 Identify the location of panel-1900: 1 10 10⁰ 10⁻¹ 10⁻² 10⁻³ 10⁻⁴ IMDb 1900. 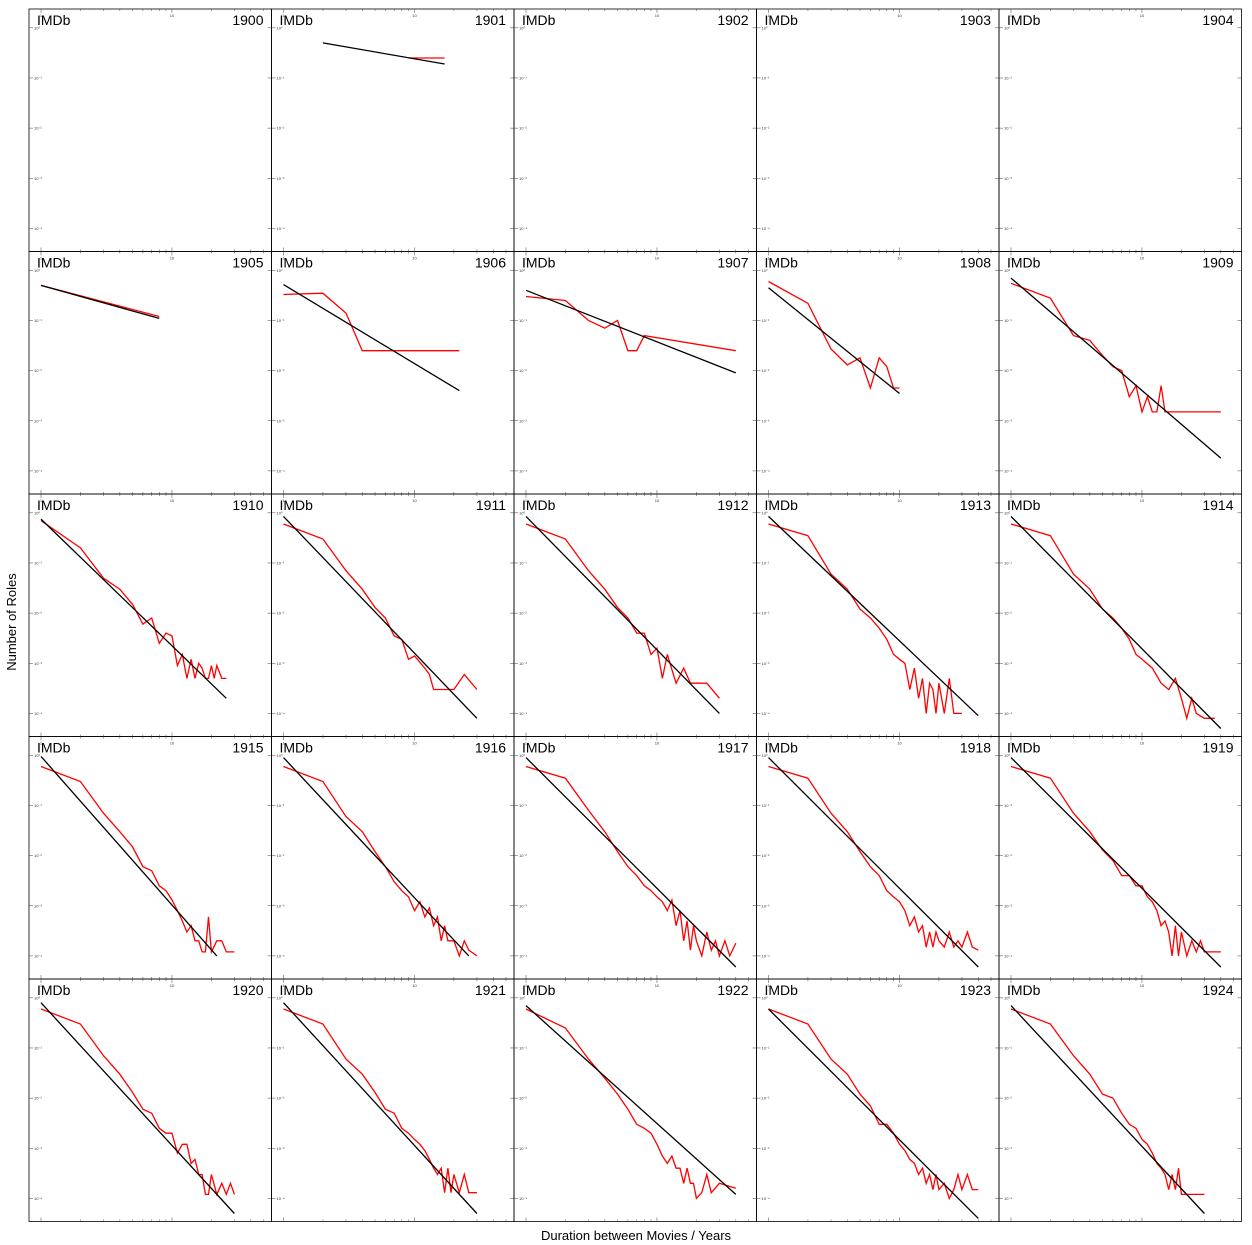
(150, 130).